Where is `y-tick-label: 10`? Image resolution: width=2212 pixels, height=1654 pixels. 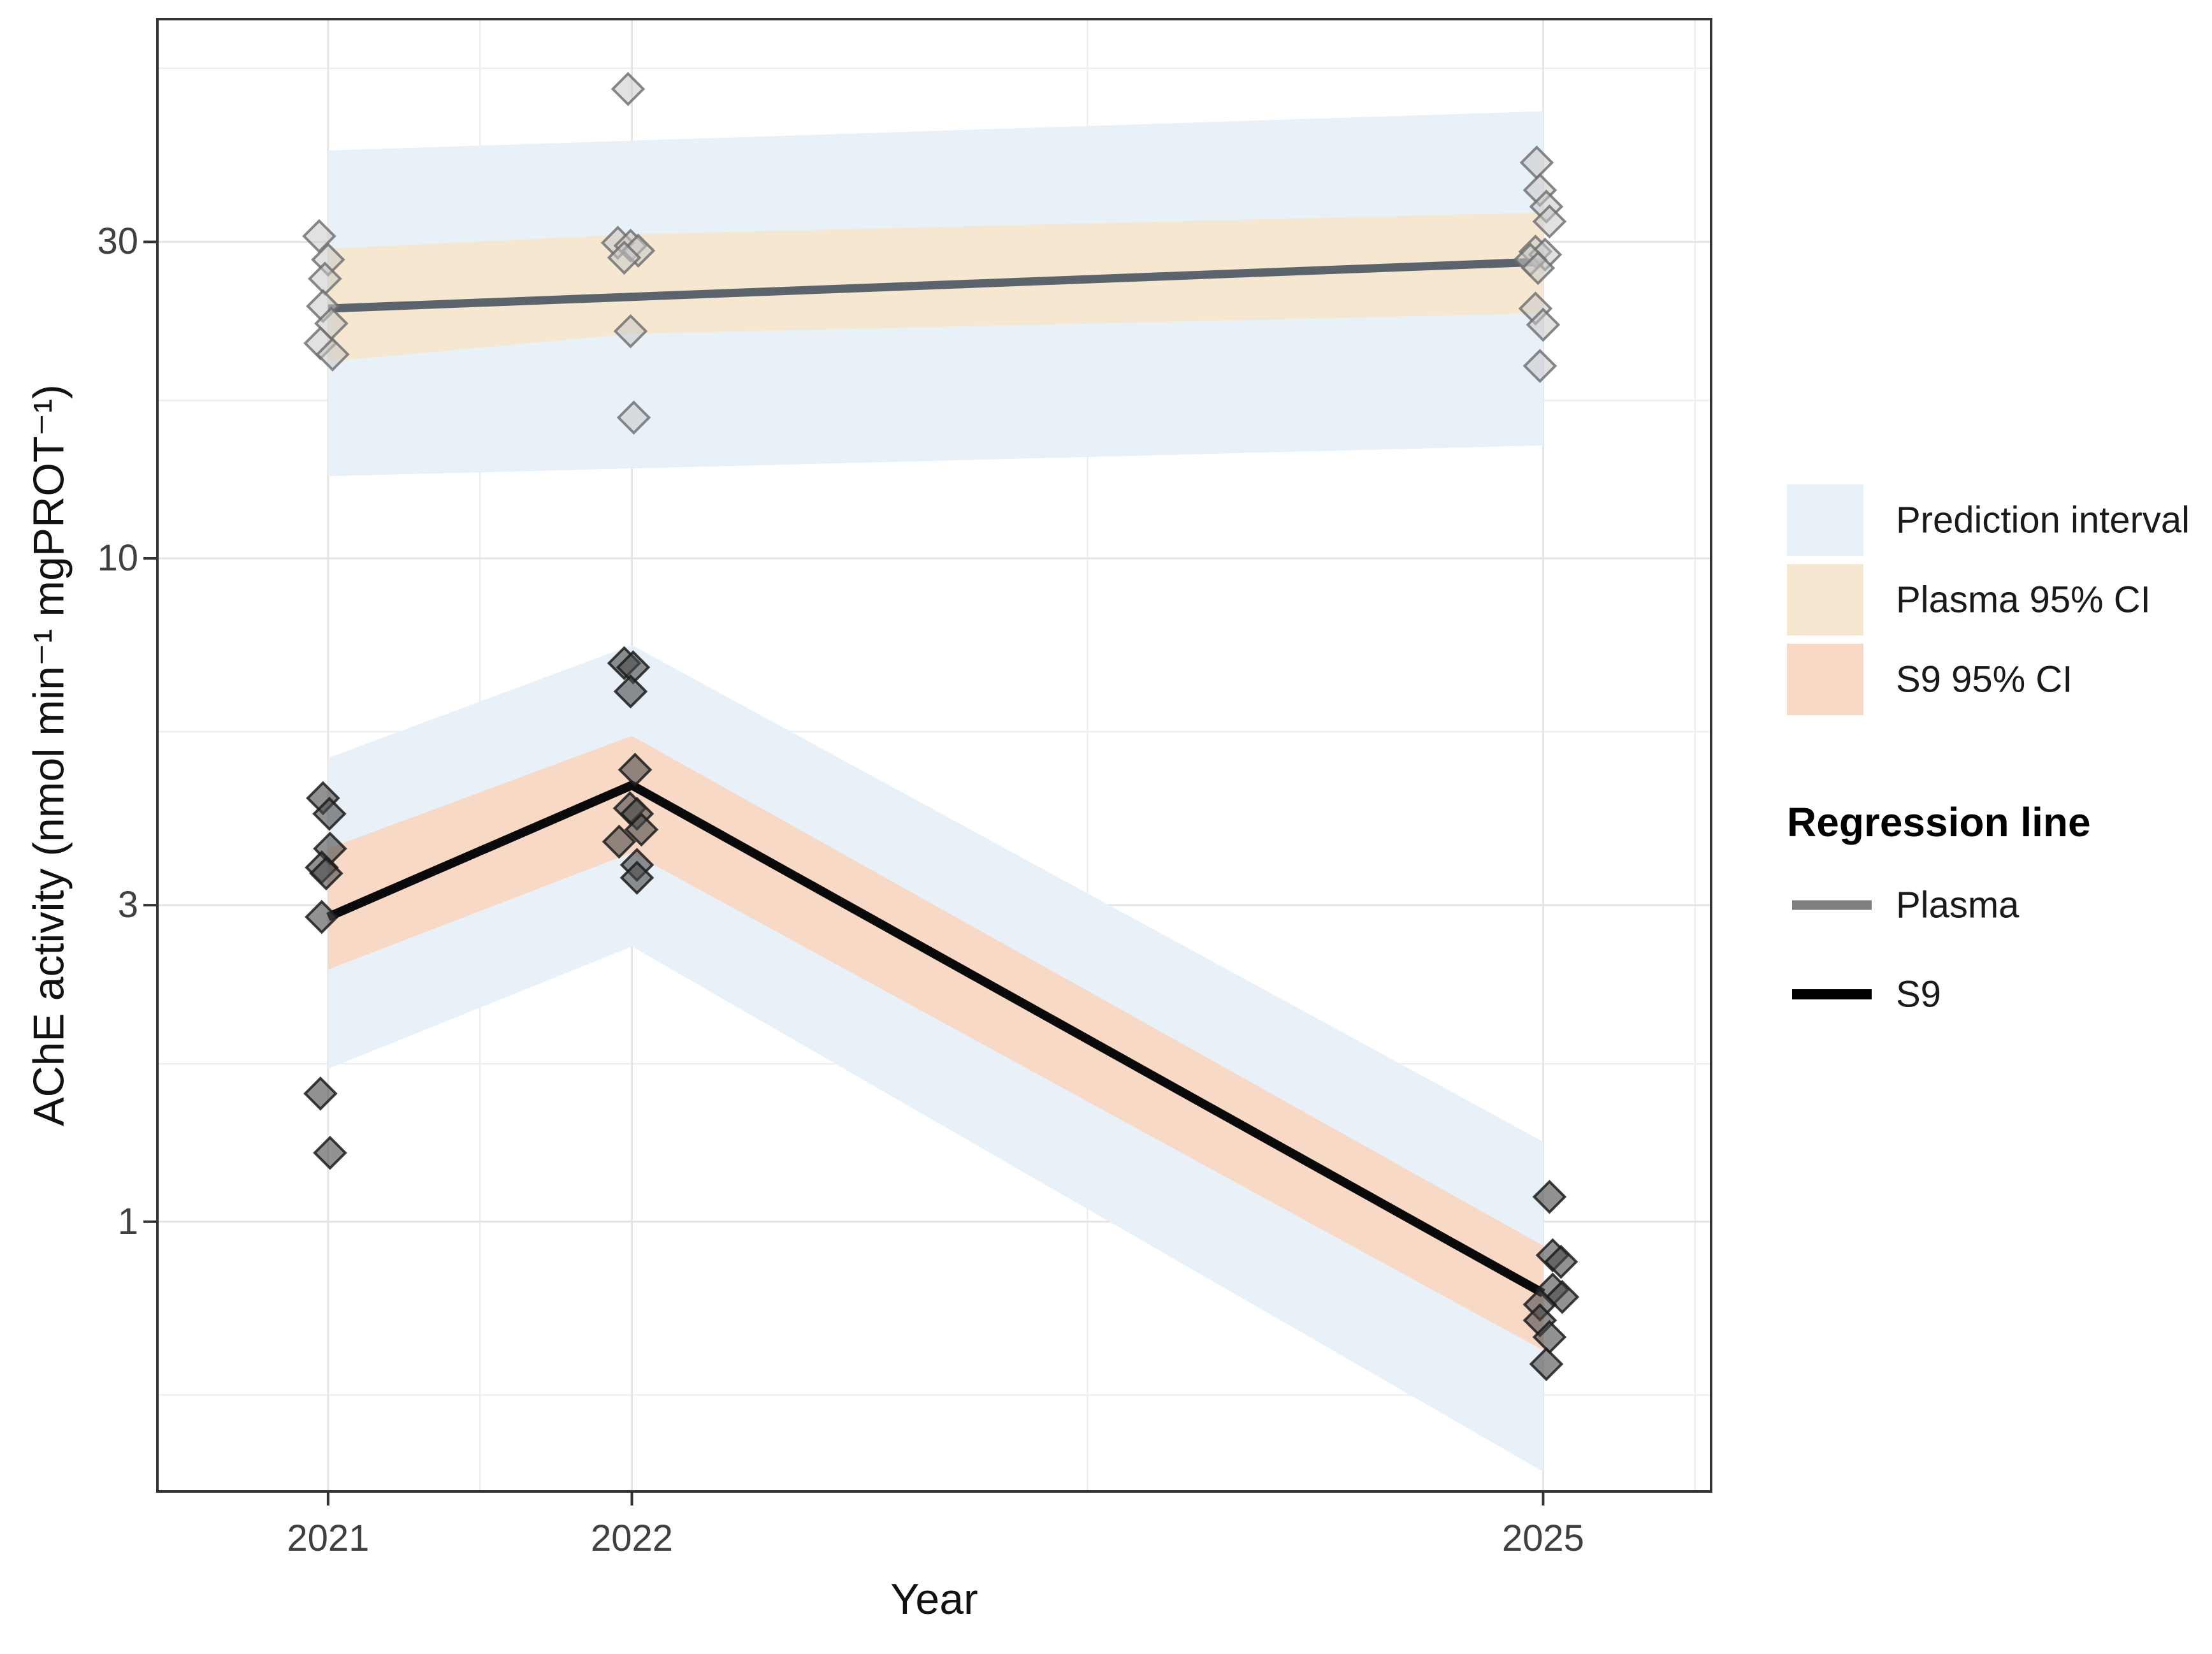 y-tick-label: 10 is located at coordinates (117, 558).